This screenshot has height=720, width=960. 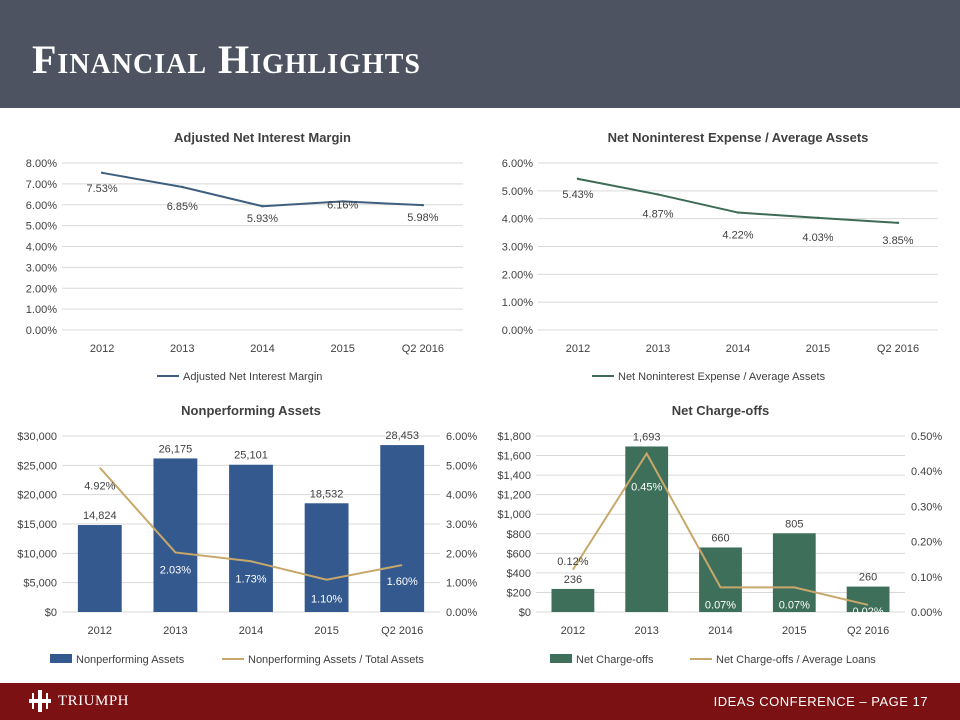 What do you see at coordinates (514, 476) in the screenshot?
I see `y-left-tick-label: $1,400` at bounding box center [514, 476].